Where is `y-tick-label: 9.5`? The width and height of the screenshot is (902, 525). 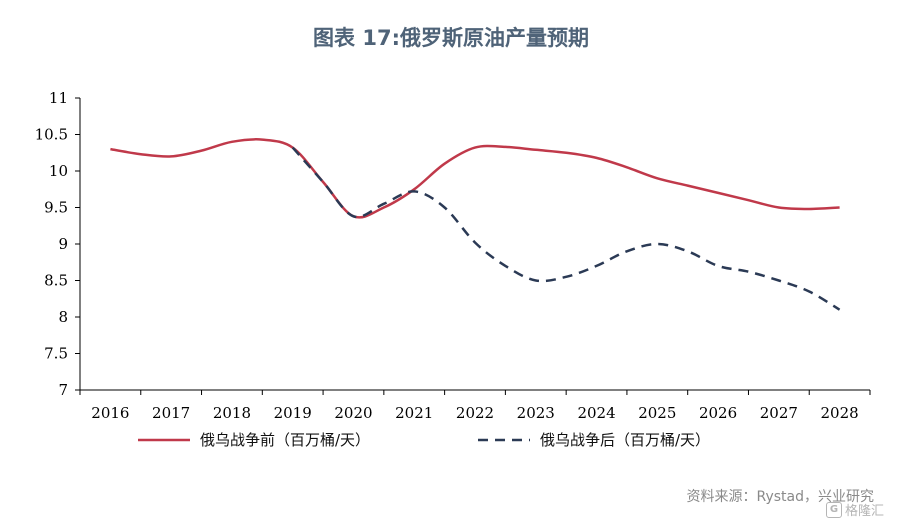
y-tick-label: 9.5 is located at coordinates (56, 208).